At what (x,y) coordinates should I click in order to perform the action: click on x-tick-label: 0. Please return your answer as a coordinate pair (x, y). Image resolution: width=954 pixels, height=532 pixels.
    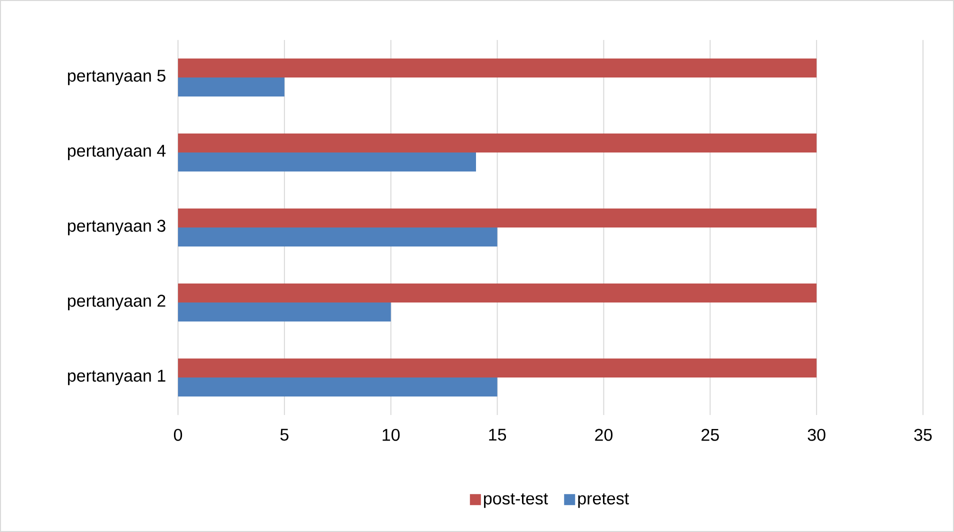
    Looking at the image, I should click on (178, 434).